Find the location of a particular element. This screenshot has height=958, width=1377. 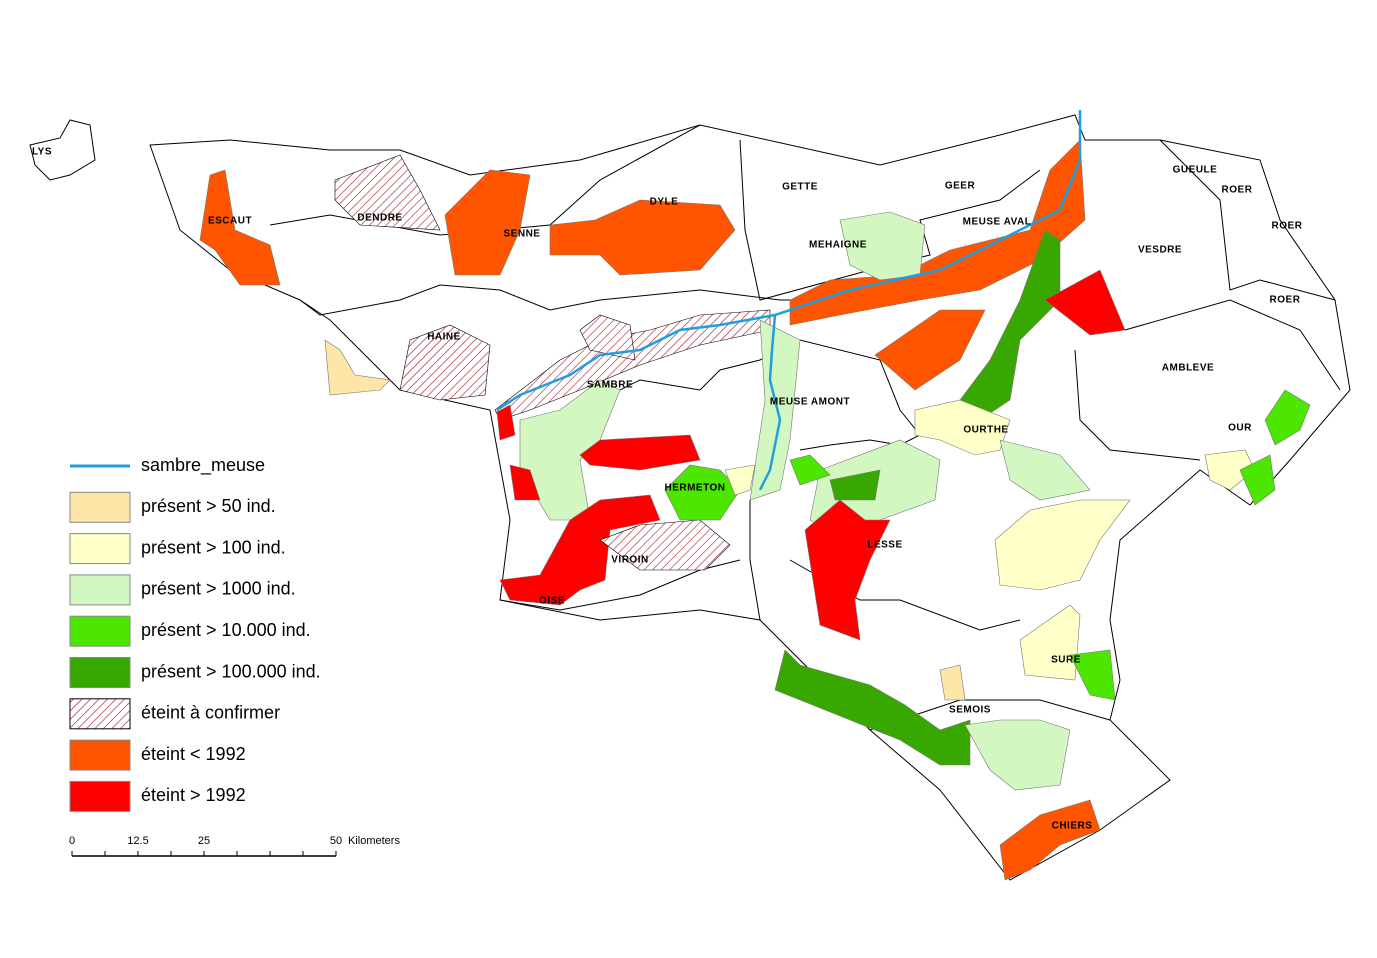

region-label: GEER is located at coordinates (960, 186).